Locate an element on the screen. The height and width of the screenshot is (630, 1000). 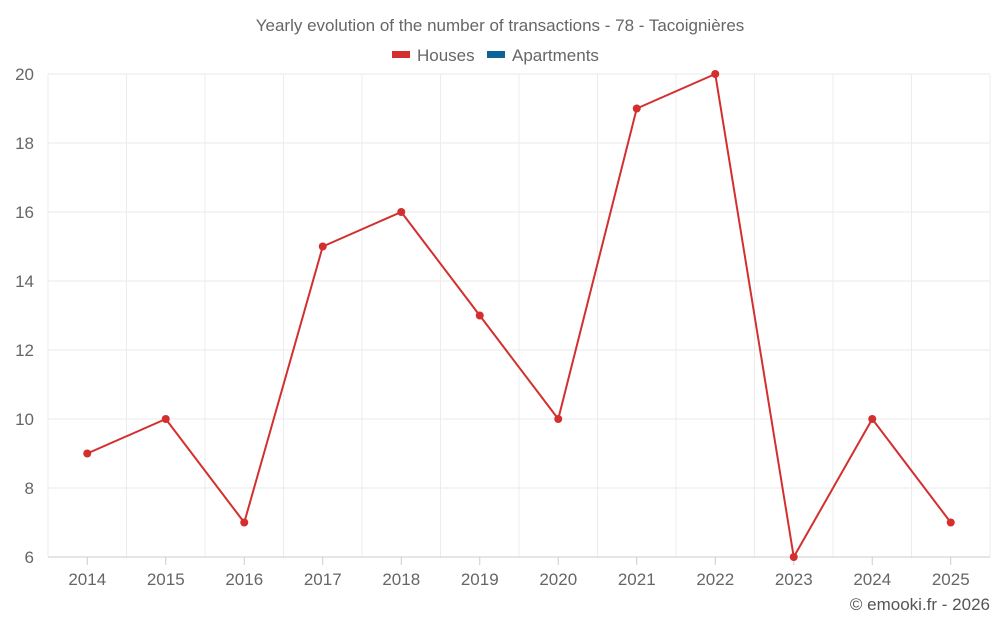
legend-label-houses: Houses is located at coordinates (446, 55).